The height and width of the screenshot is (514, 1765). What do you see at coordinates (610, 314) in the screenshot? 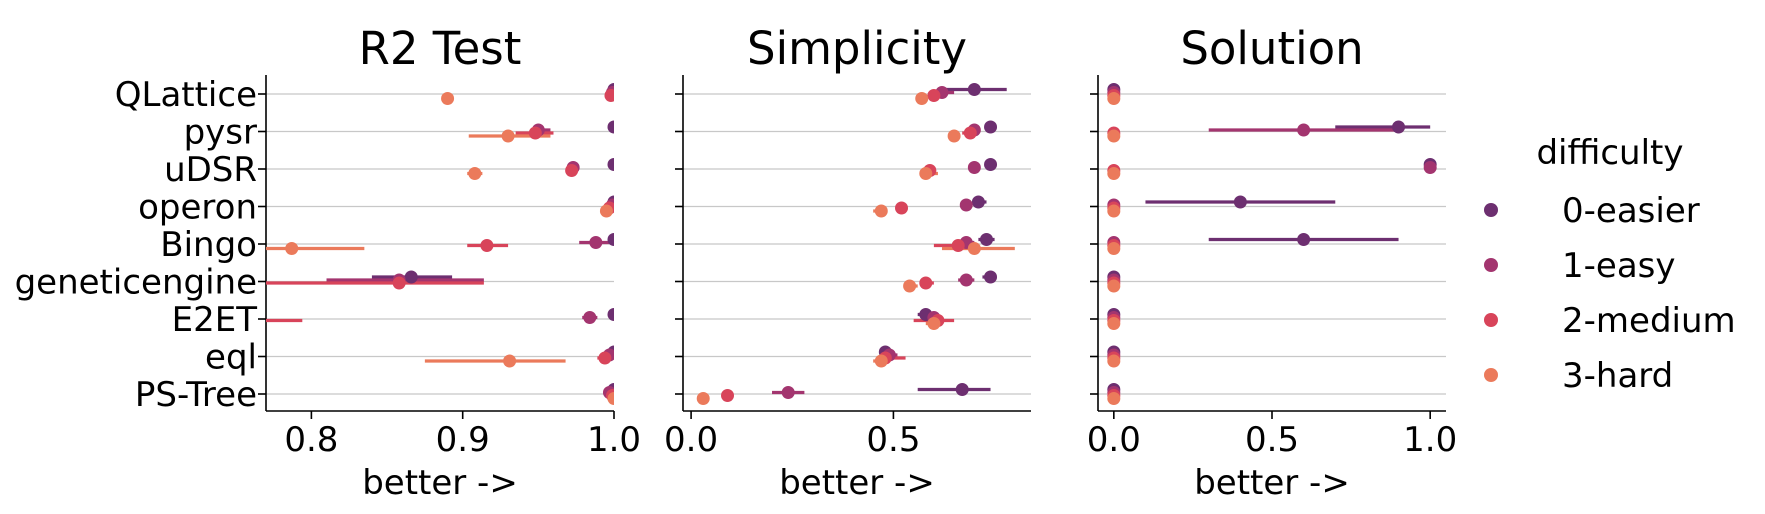
I see `point-e2et-0-easier` at bounding box center [610, 314].